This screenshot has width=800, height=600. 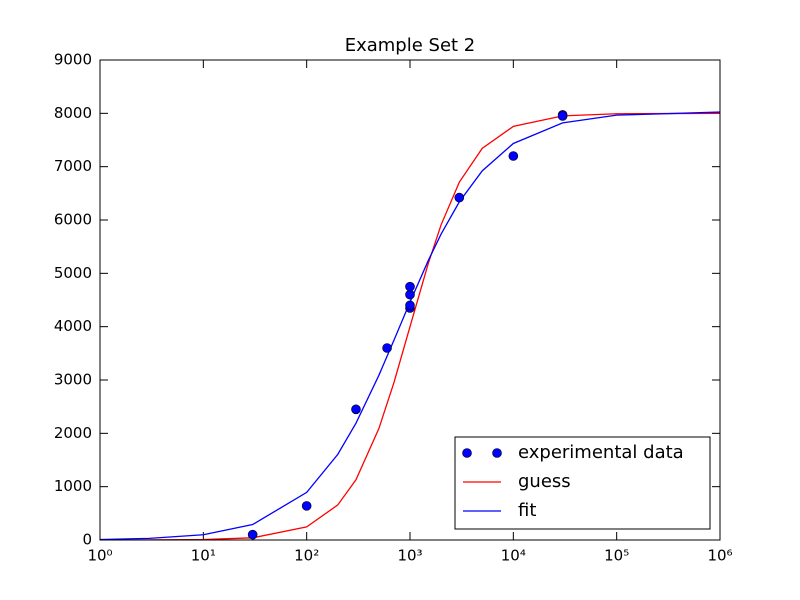 I want to click on x-tick-label: 10², so click(x=306, y=556).